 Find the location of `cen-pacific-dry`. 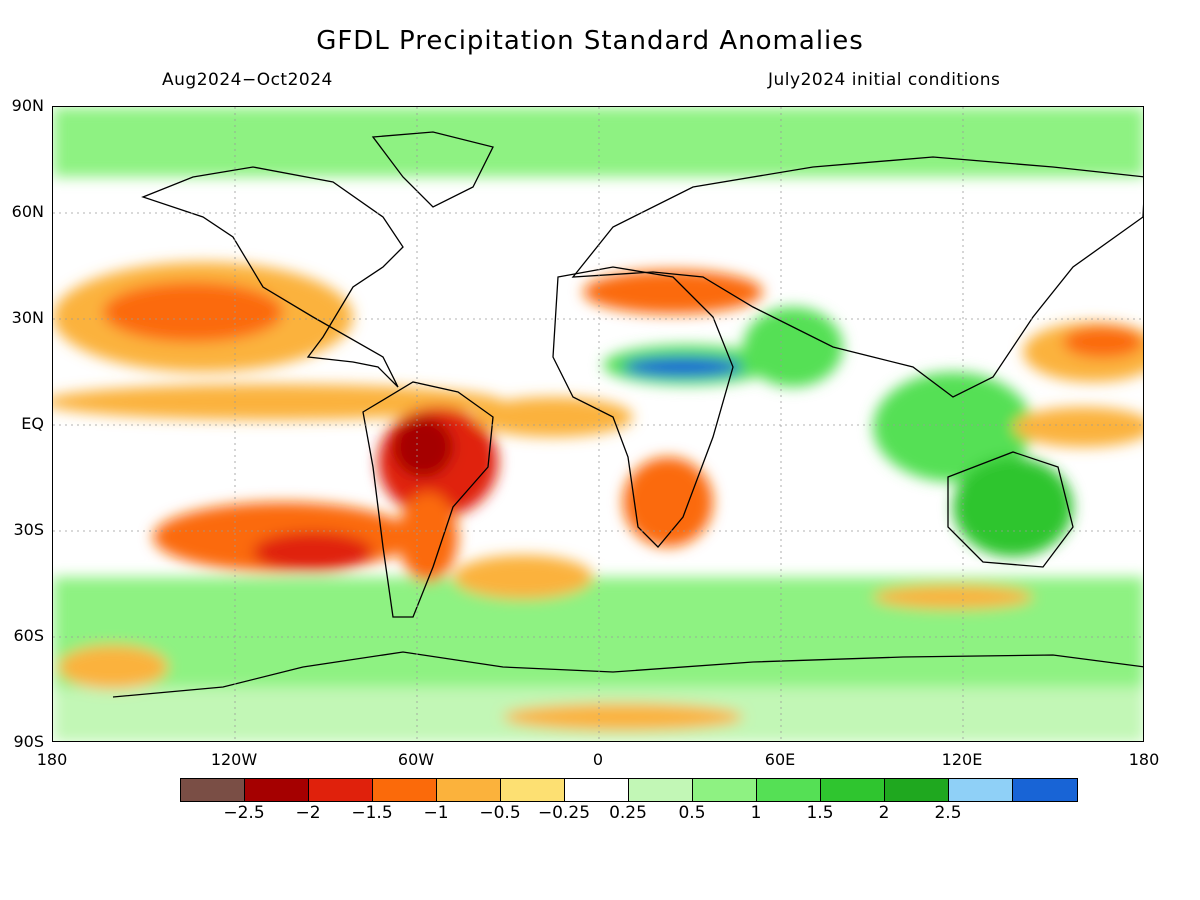

cen-pacific-dry is located at coordinates (1078, 427).